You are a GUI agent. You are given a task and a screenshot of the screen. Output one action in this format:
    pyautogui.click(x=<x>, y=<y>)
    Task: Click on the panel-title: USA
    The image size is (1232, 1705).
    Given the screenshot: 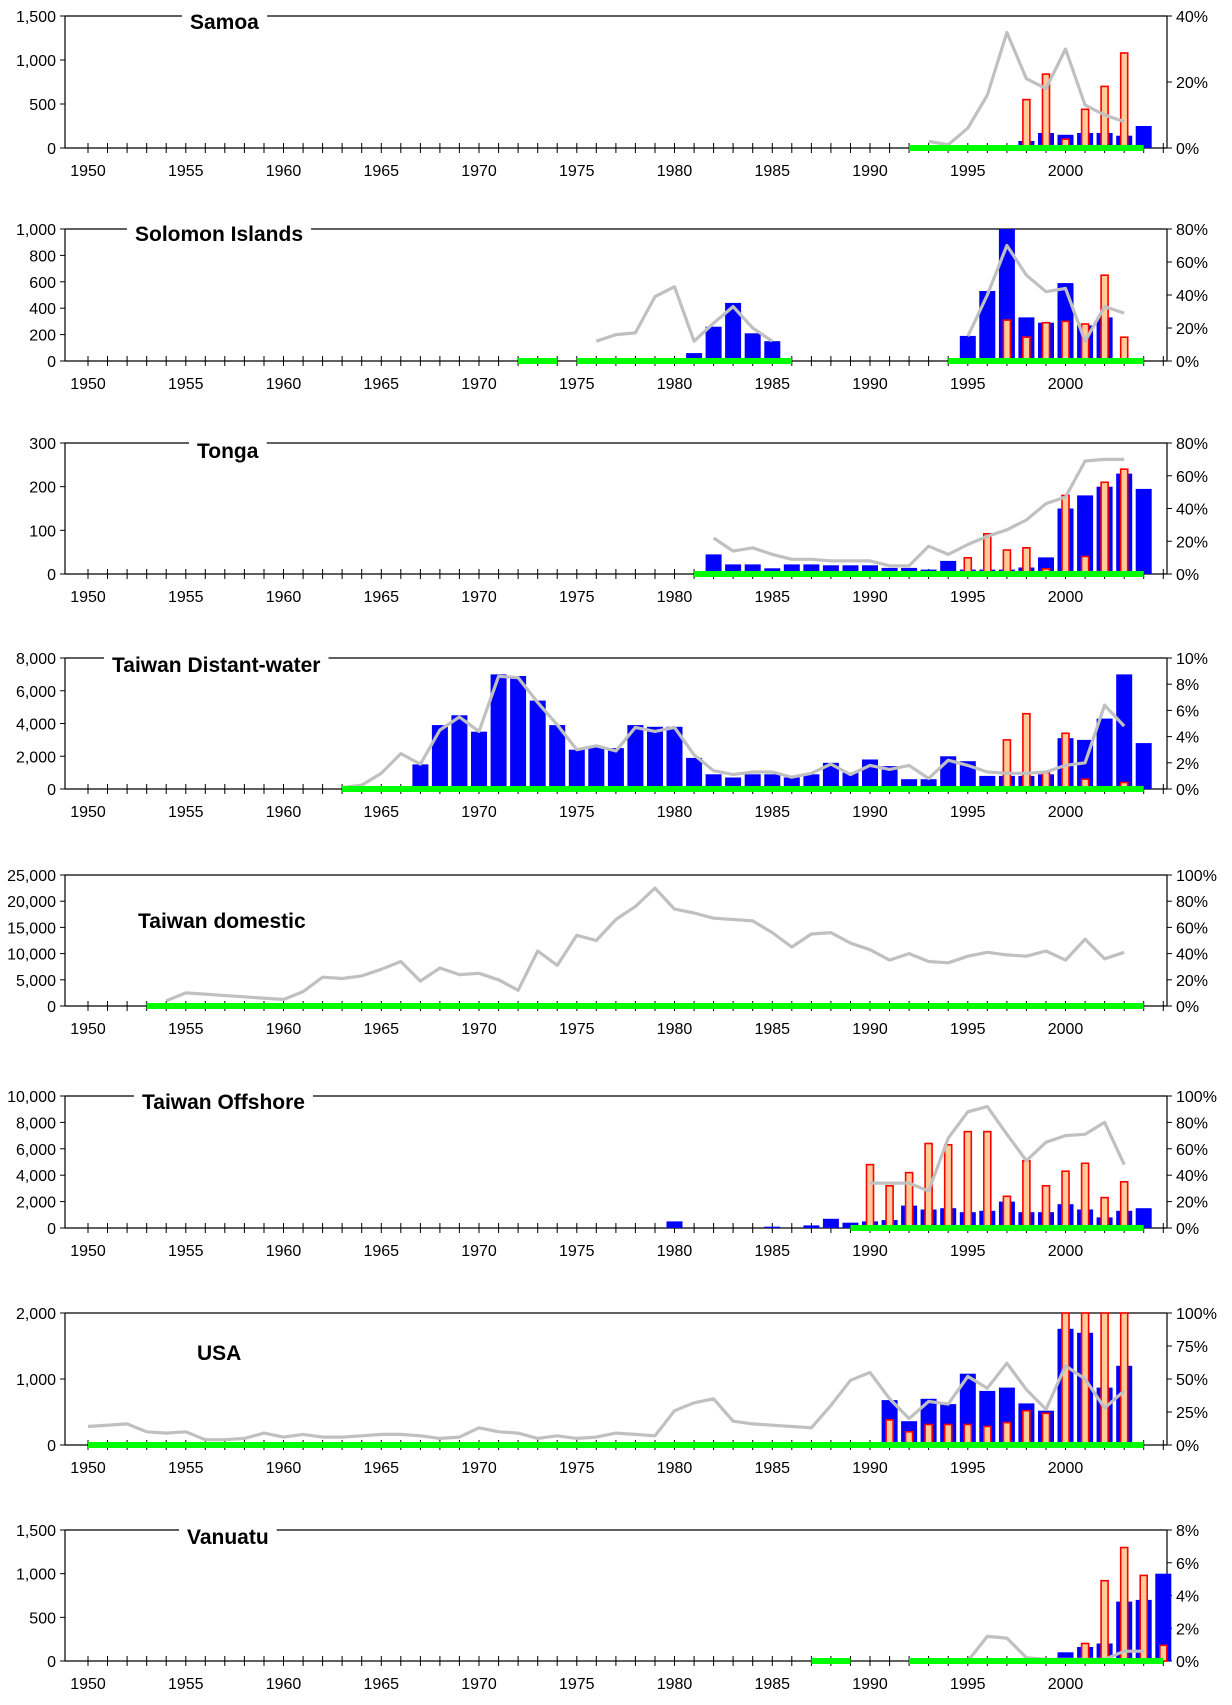 What is the action you would take?
    pyautogui.click(x=219, y=1353)
    